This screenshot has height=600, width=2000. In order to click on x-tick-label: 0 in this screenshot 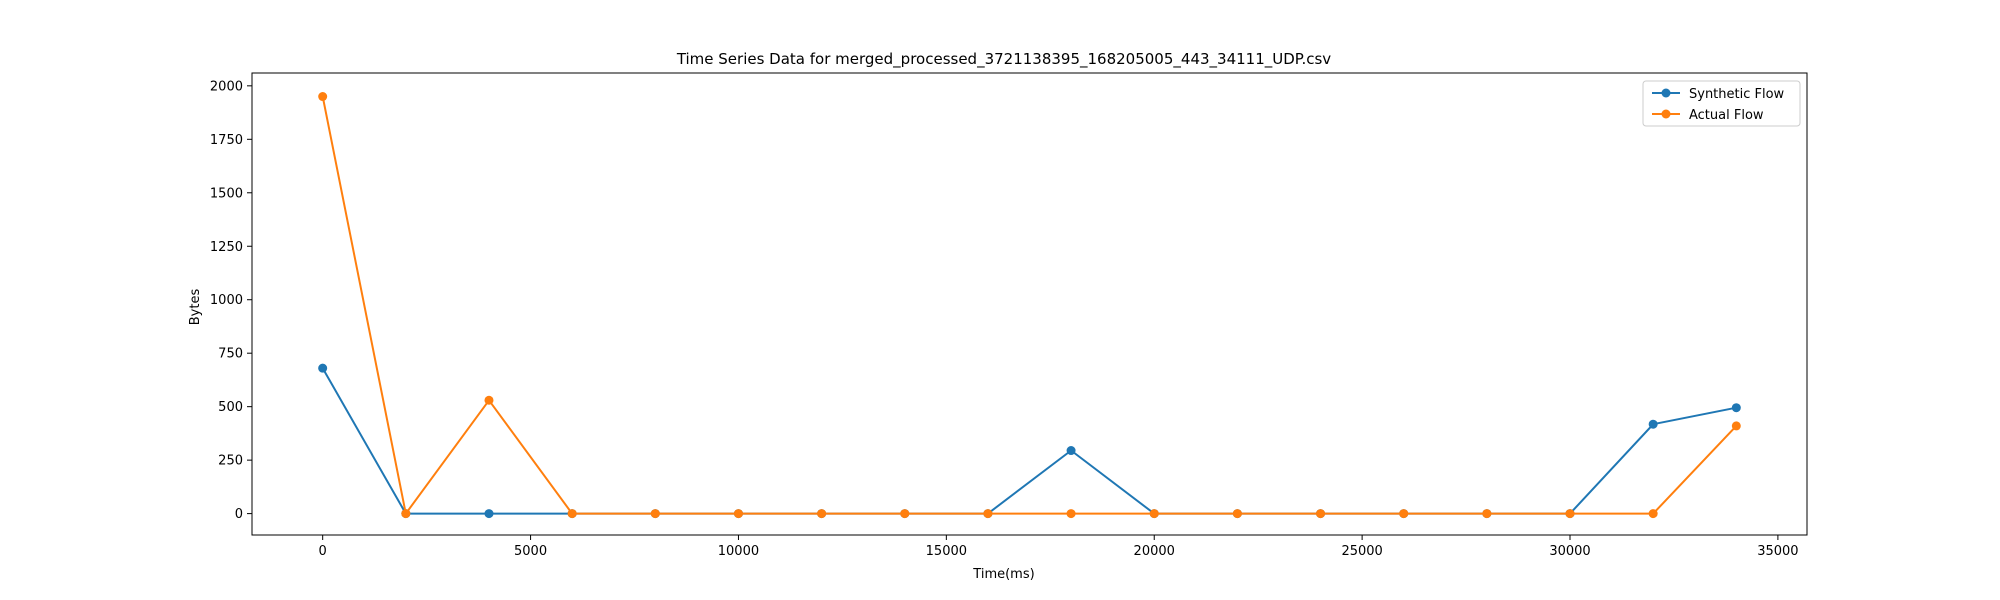, I will do `click(323, 551)`.